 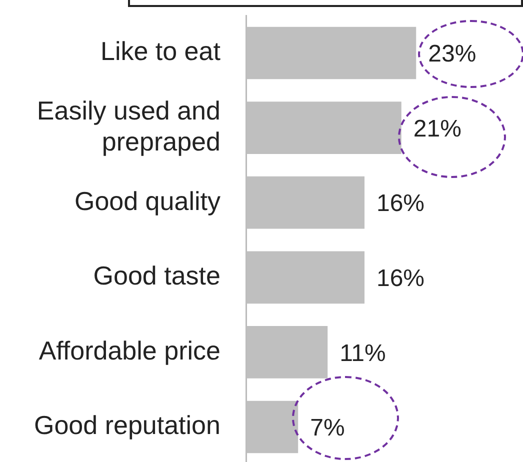 What do you see at coordinates (327, 428) in the screenshot?
I see `data-label: 7%` at bounding box center [327, 428].